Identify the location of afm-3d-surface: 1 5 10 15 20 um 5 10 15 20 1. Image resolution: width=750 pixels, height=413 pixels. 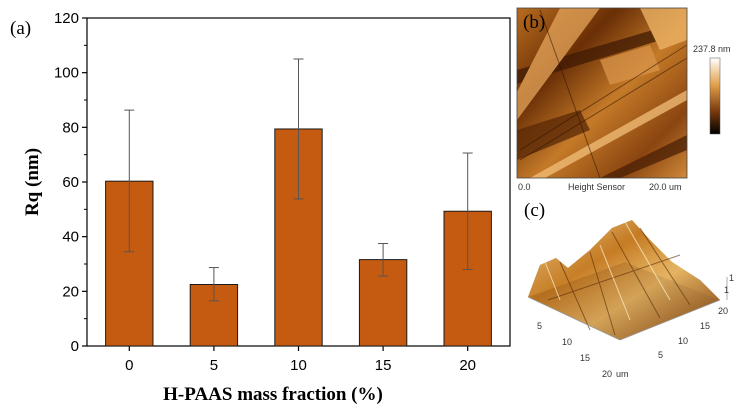
(630, 299).